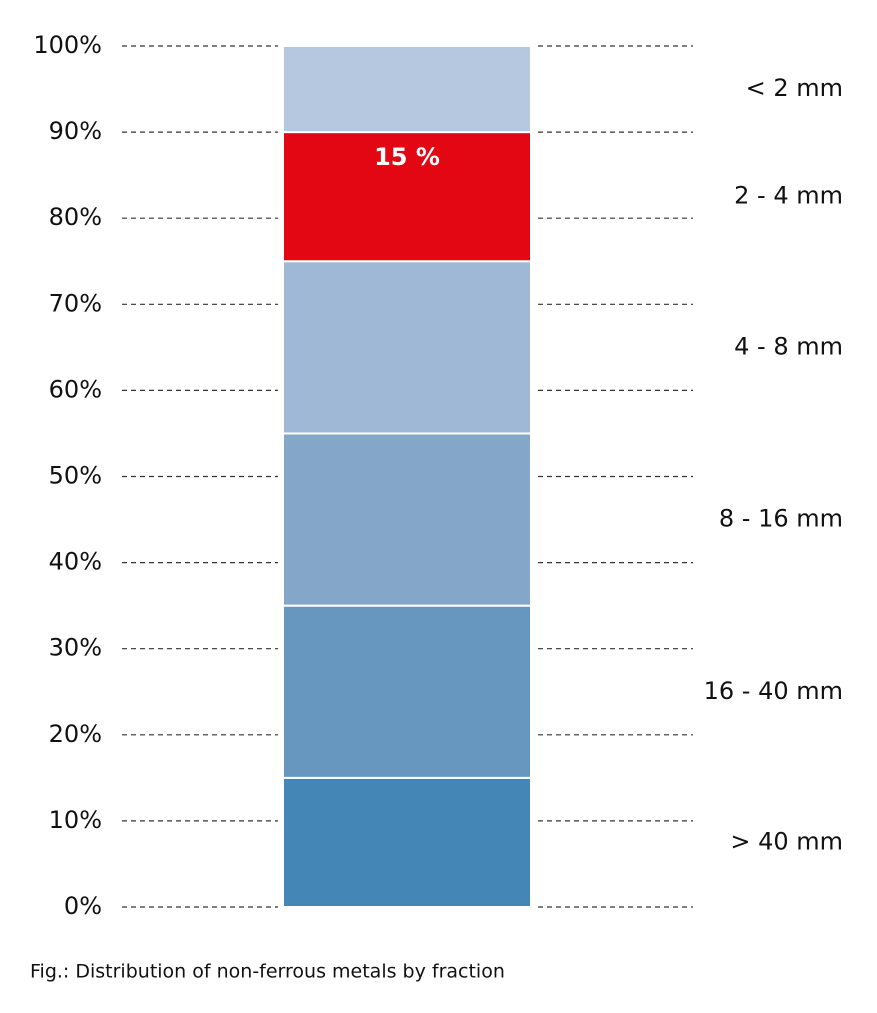  I want to click on y-tick-label: 50%, so click(75, 476).